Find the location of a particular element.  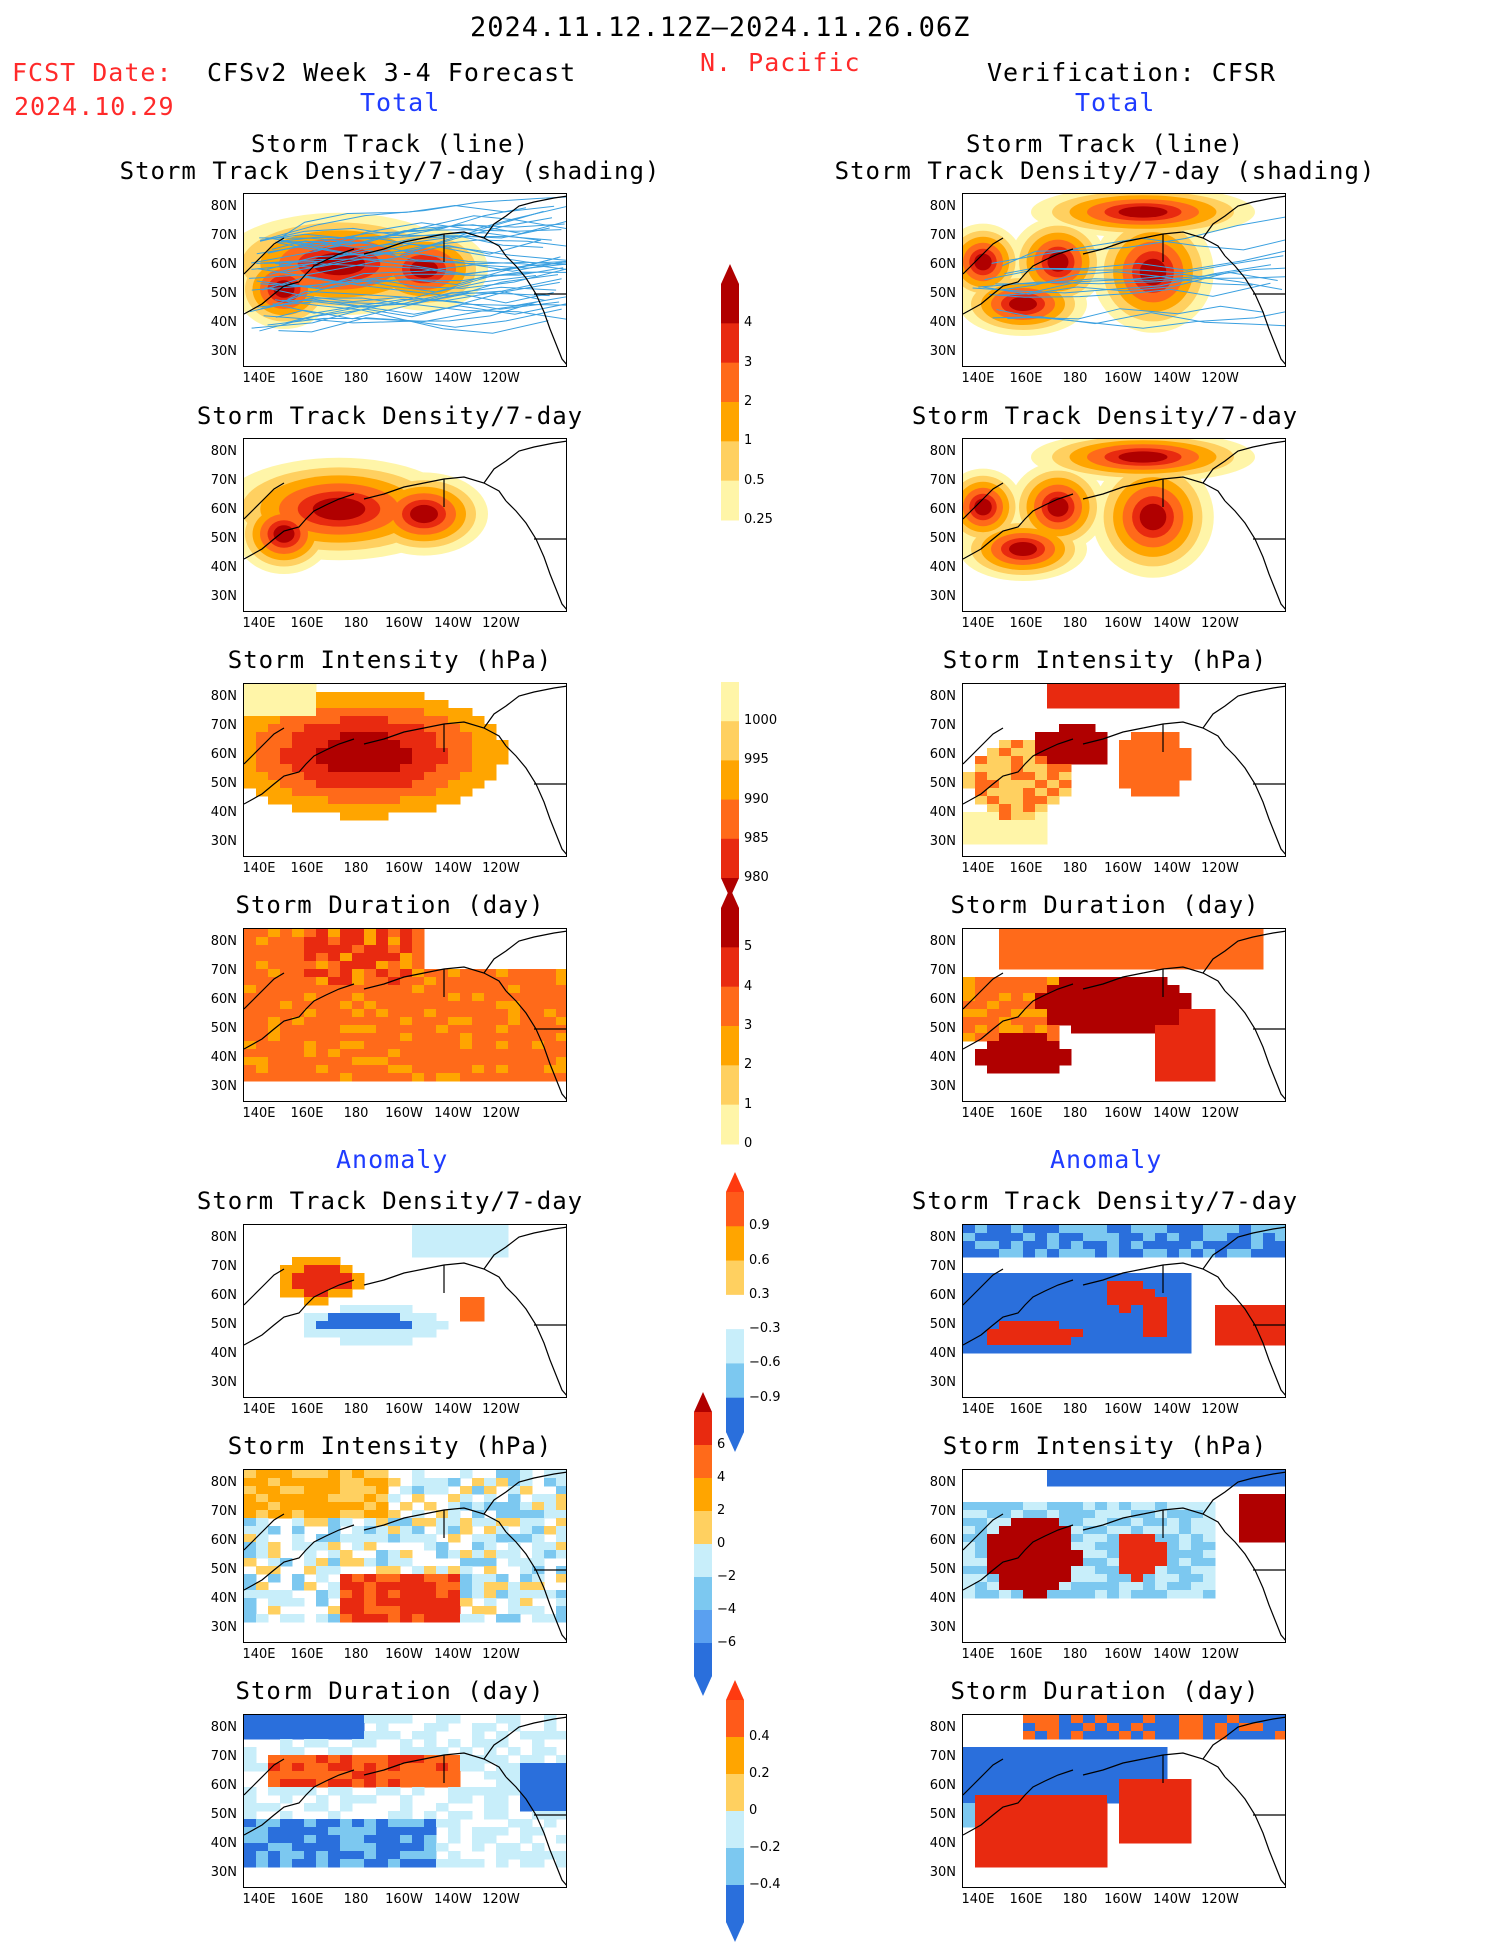

right-anom-density-title: Storm Track Density/7-day is located at coordinates (1105, 1201).